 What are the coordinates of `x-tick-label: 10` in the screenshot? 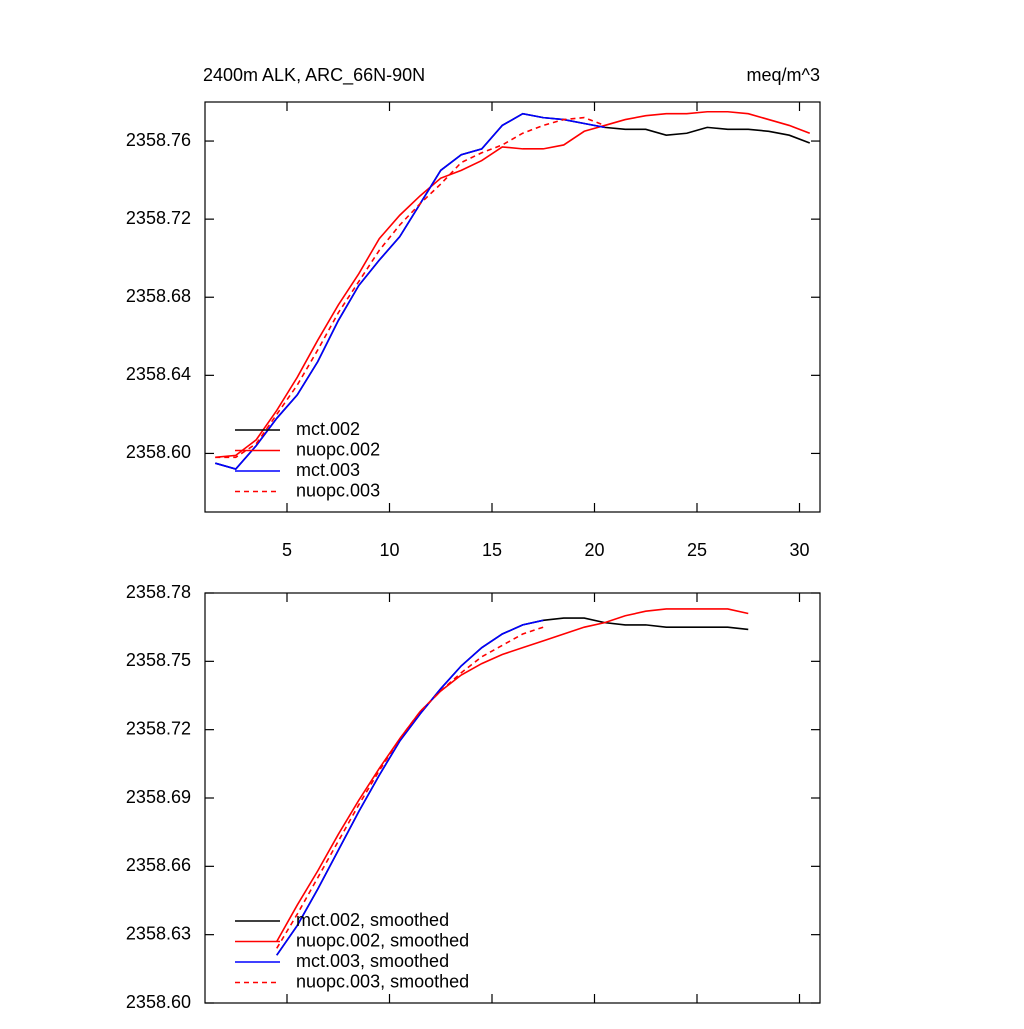 It's located at (389, 550).